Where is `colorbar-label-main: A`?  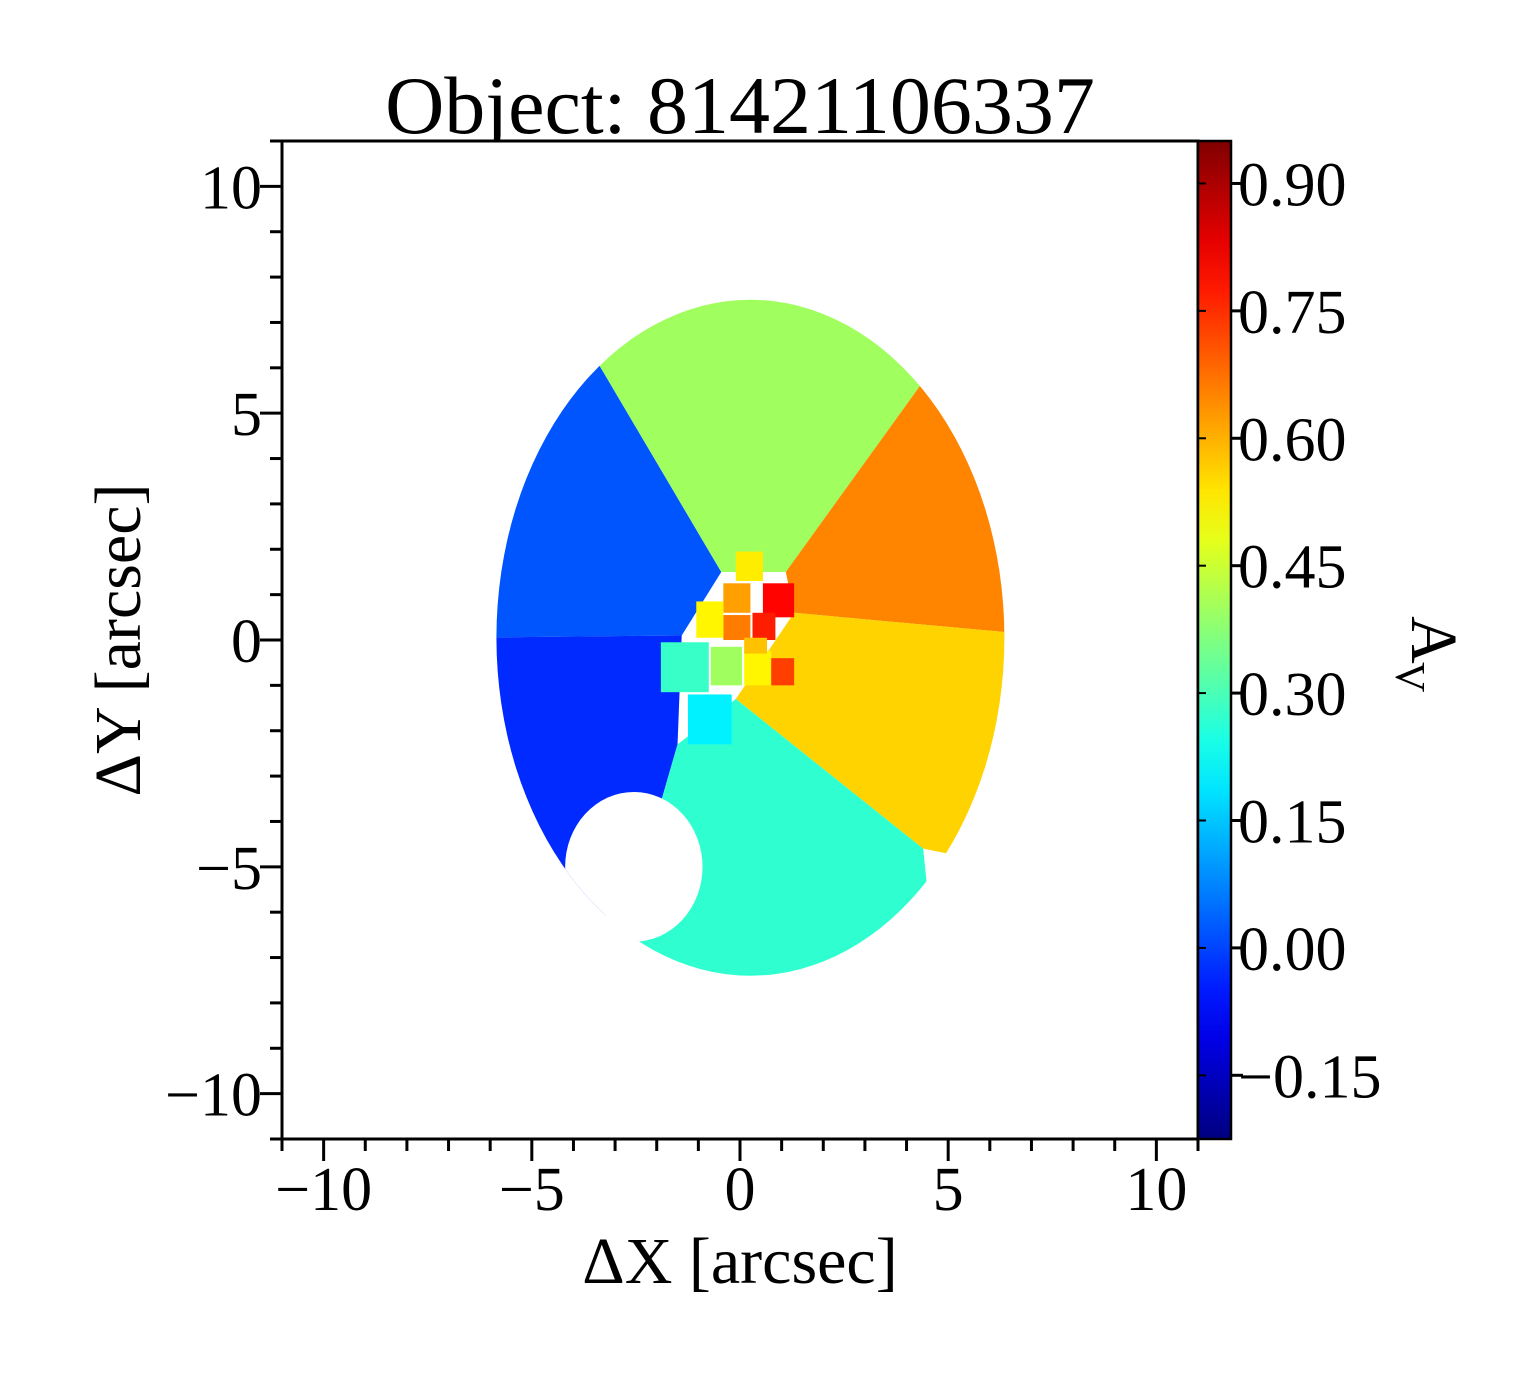 colorbar-label-main: A is located at coordinates (1433, 640).